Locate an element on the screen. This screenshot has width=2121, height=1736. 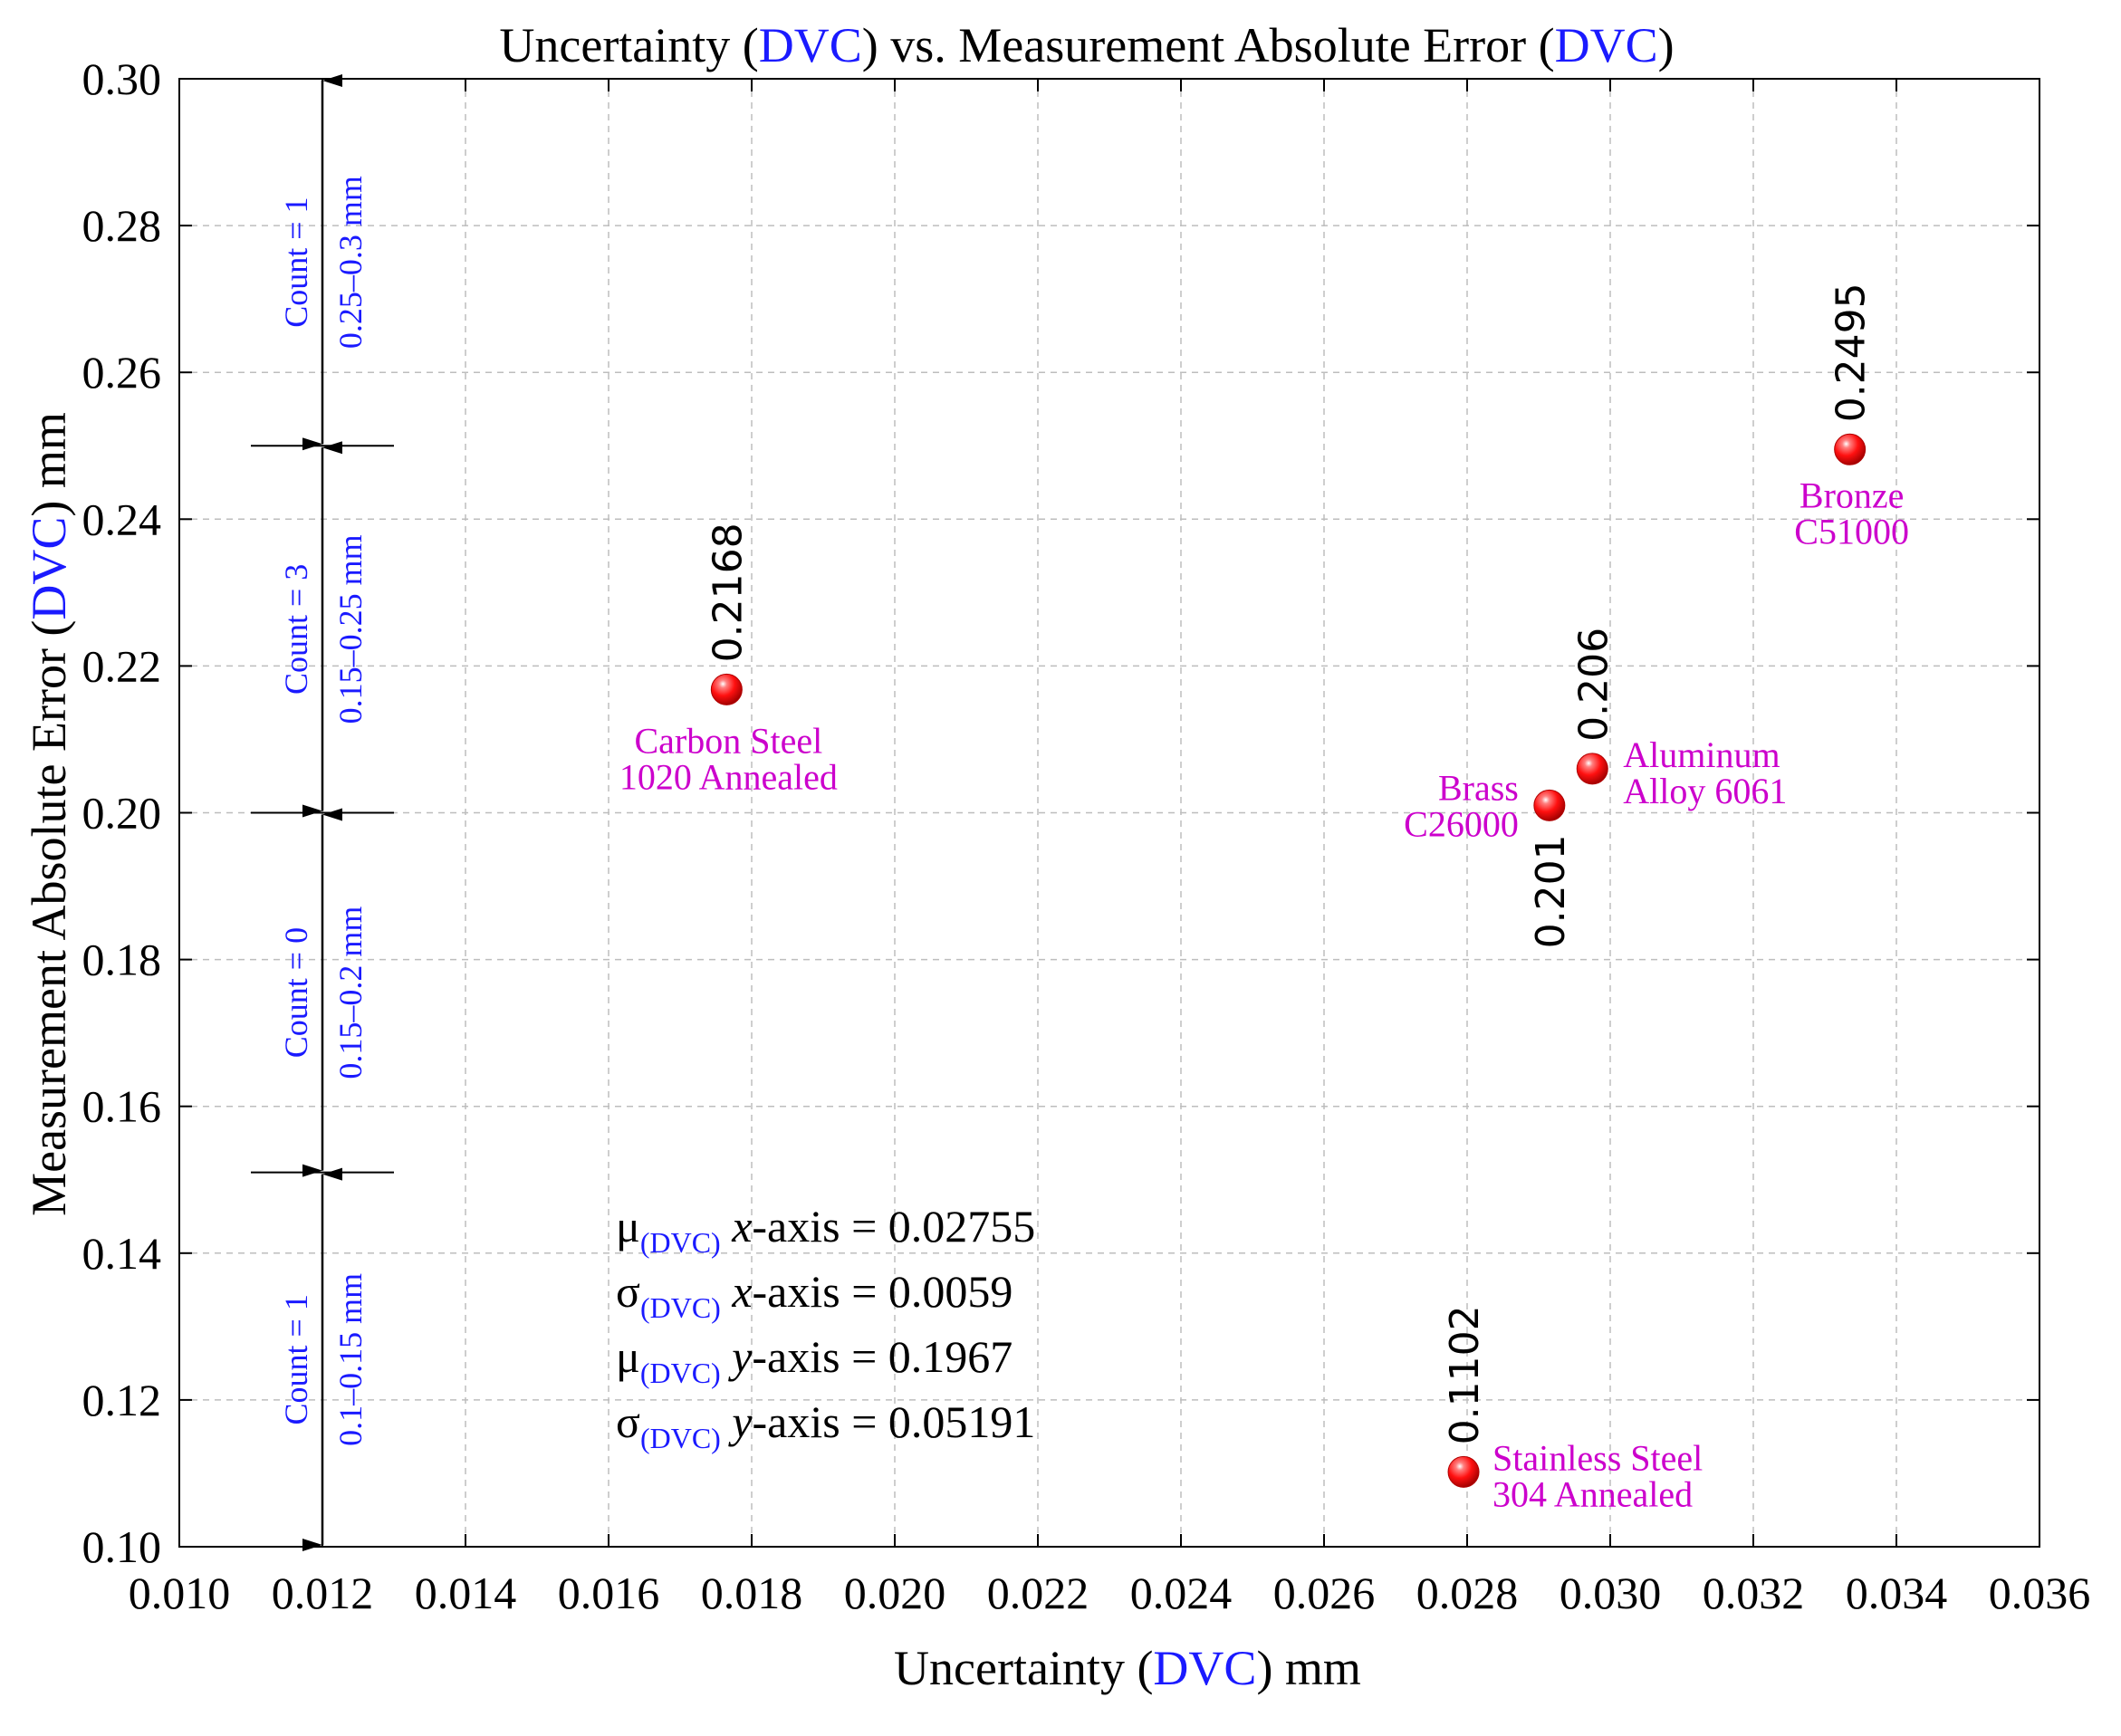
stat-line: σ(DVC) x-axis = 0.0059 is located at coordinates (814, 1295).